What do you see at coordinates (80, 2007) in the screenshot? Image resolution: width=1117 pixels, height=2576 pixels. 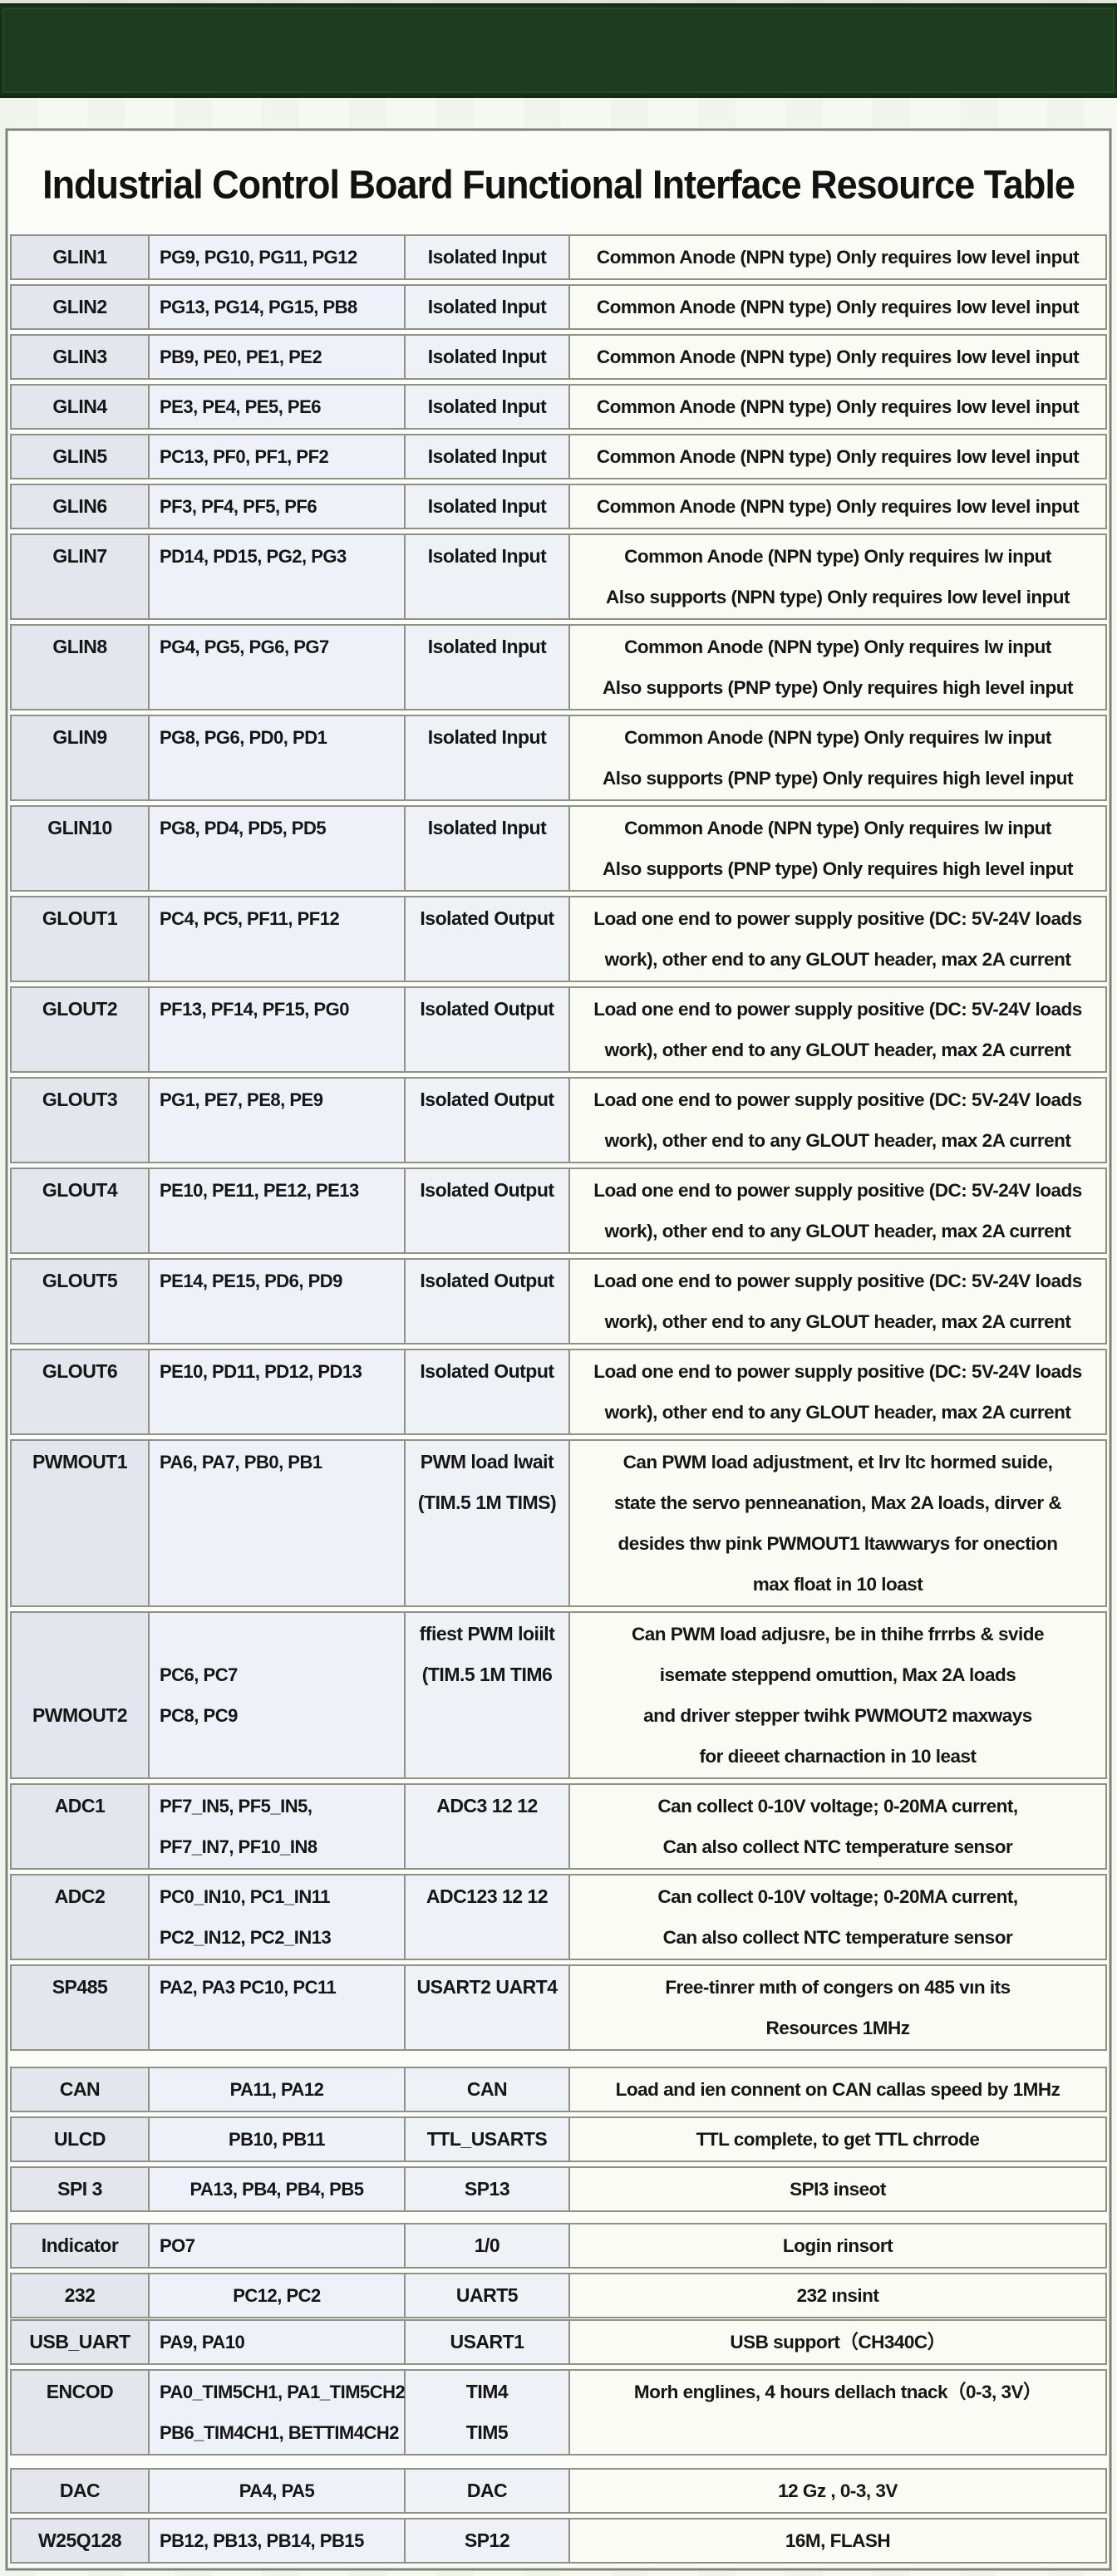 I see `row-label-cell: SP485` at bounding box center [80, 2007].